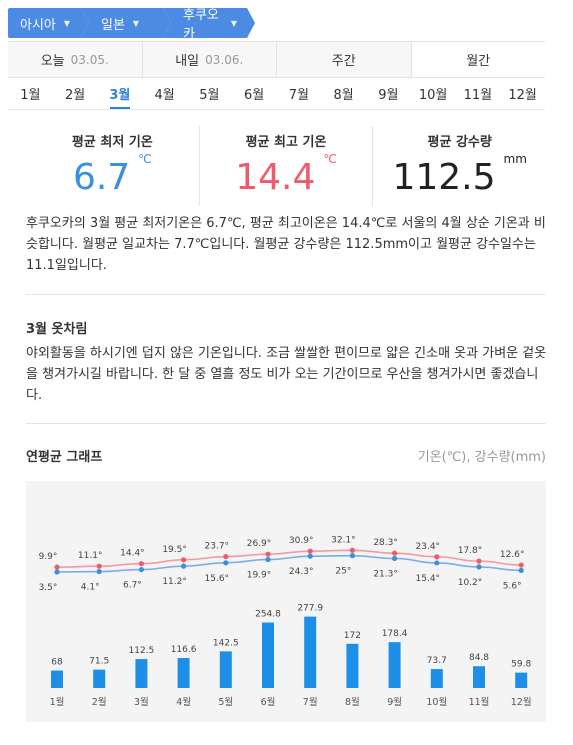 The width and height of the screenshot is (573, 745). I want to click on tab-month-5: 5월, so click(209, 95).